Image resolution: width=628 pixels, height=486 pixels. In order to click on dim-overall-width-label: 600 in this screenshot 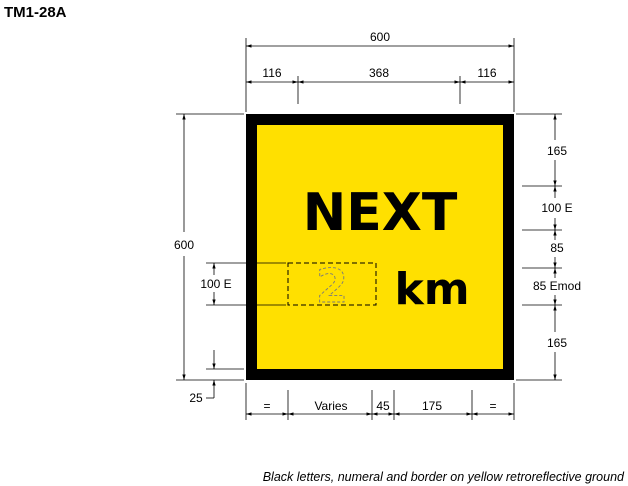, I will do `click(380, 37)`.